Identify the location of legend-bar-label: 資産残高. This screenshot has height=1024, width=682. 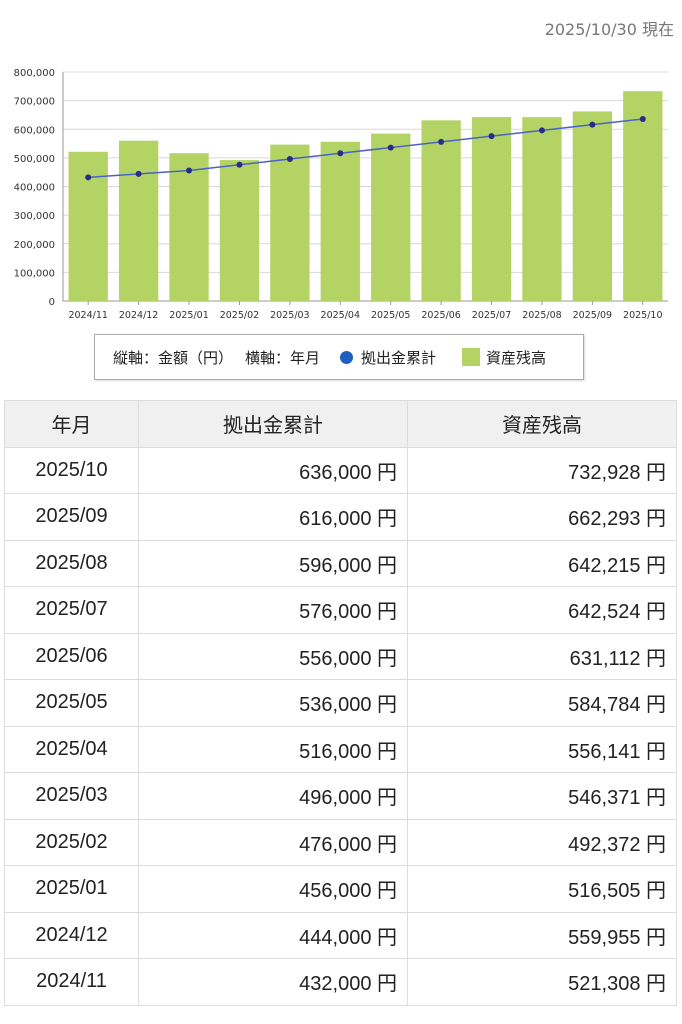
(516, 357).